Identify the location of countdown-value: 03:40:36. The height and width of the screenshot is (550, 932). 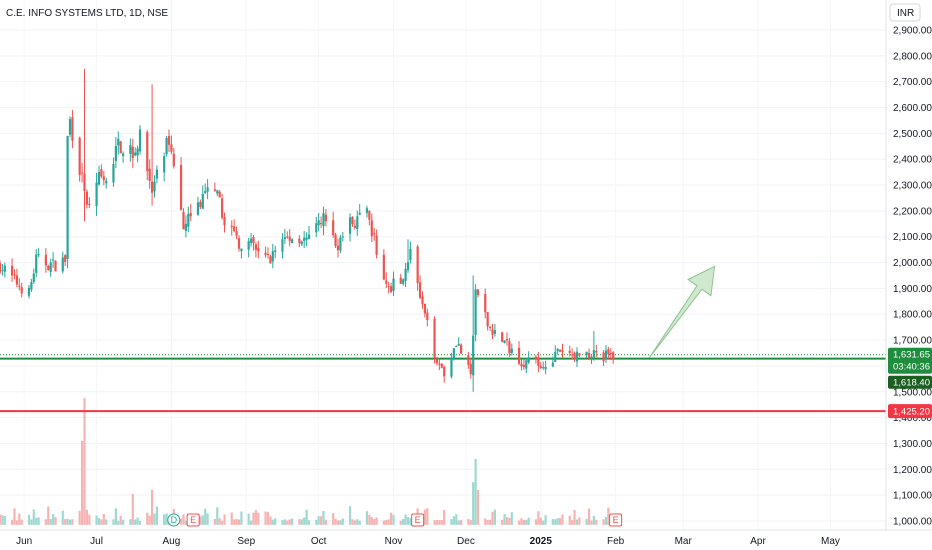
(911, 367).